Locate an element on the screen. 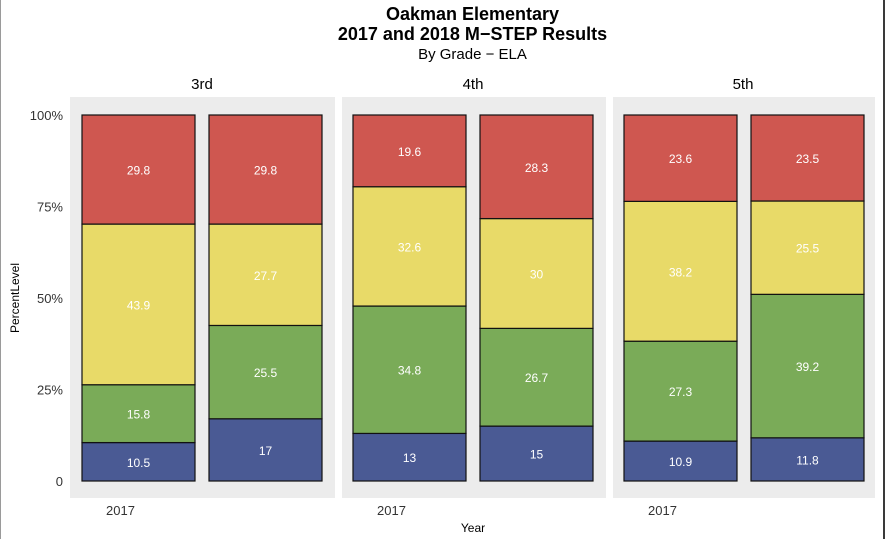 The width and height of the screenshot is (885, 539). segment-value-label: 10.5 is located at coordinates (139, 463).